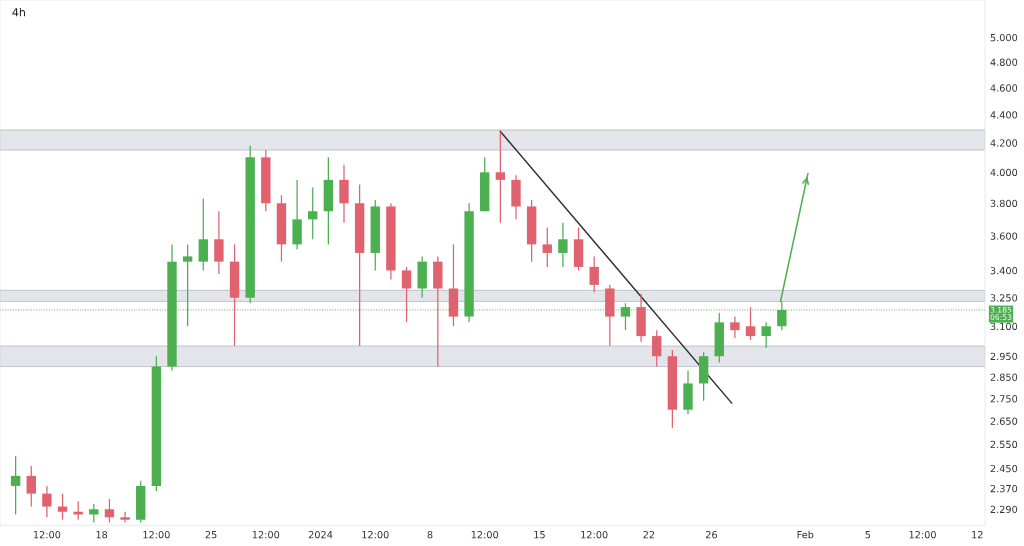 This screenshot has width=1024, height=546. Describe the element at coordinates (1004, 356) in the screenshot. I see `y-tick-label: 2.950` at that location.